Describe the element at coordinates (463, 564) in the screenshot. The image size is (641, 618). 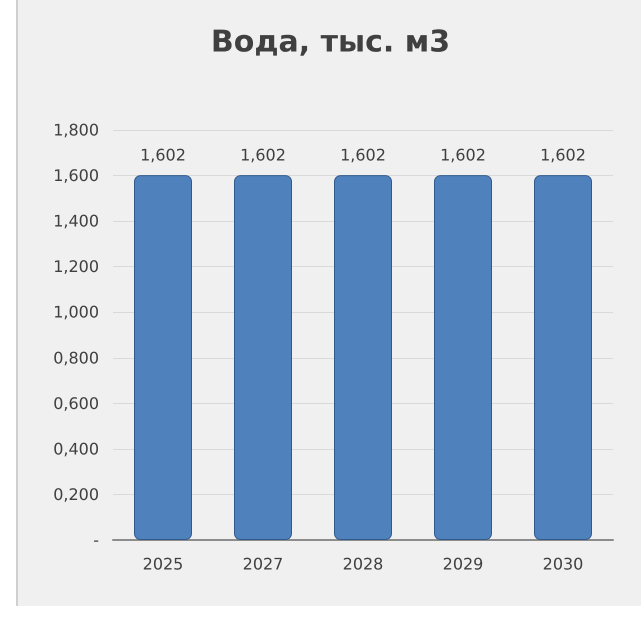
I see `x-tick-label: 2029` at that location.